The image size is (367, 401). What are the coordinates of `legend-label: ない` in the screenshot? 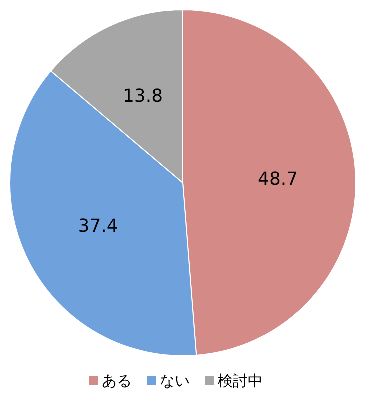 It's located at (175, 381).